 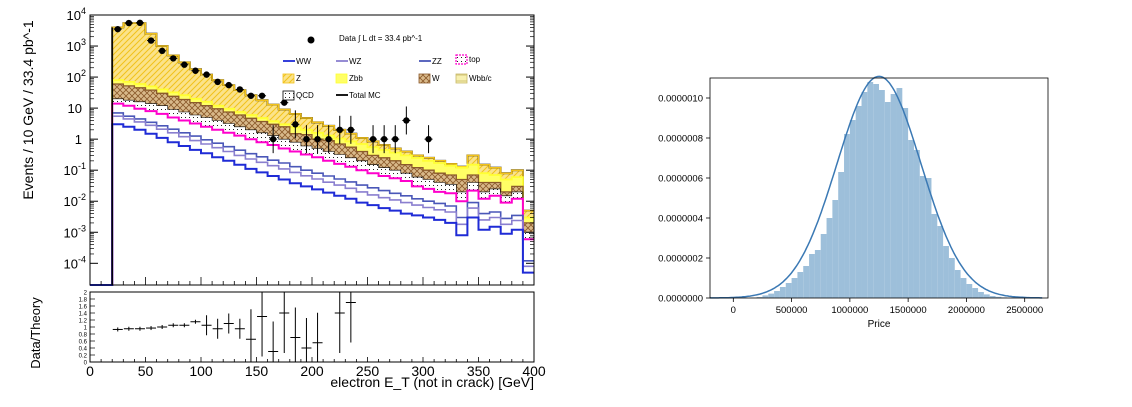 I want to click on ratio-y-axis: 00.20.40.60.811.21.41.61.82, so click(x=87, y=329).